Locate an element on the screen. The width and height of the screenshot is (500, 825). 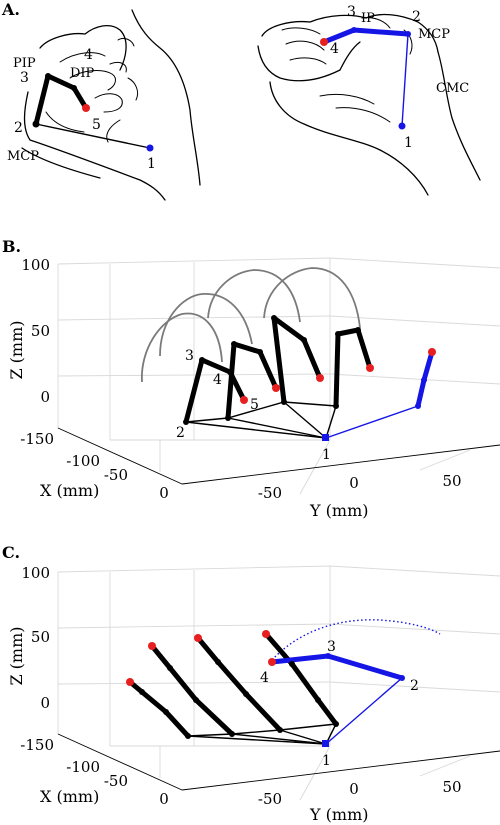
wrist-marker-c is located at coordinates (325, 743).